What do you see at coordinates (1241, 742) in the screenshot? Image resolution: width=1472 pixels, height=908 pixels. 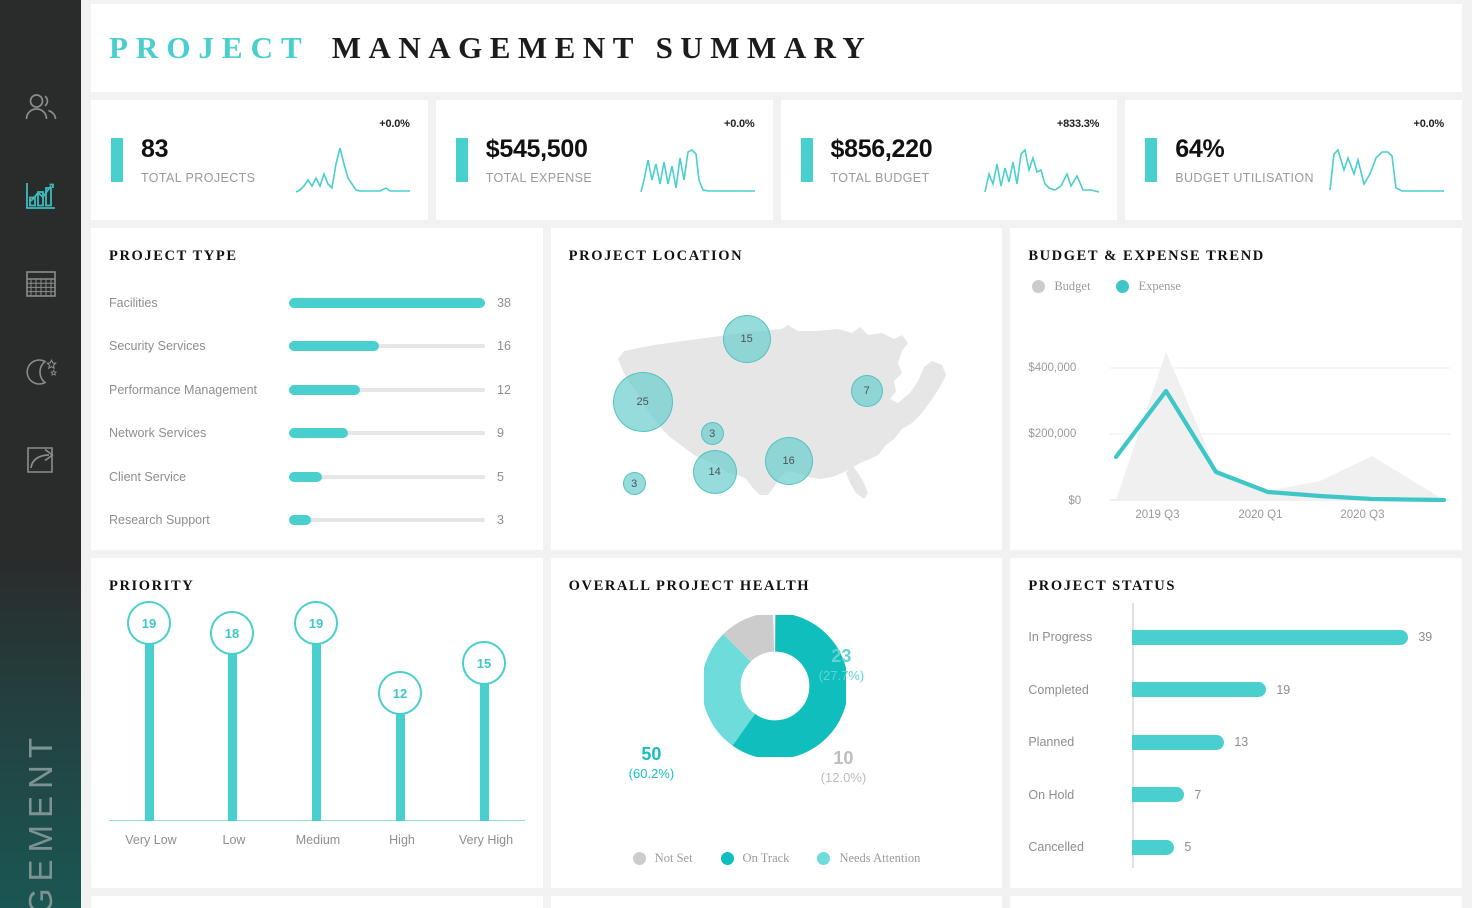 I see `bar-value: 13` at bounding box center [1241, 742].